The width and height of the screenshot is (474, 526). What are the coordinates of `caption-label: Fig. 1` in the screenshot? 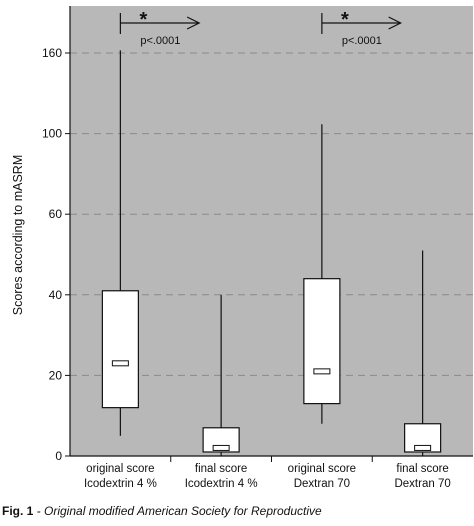 It's located at (18, 511).